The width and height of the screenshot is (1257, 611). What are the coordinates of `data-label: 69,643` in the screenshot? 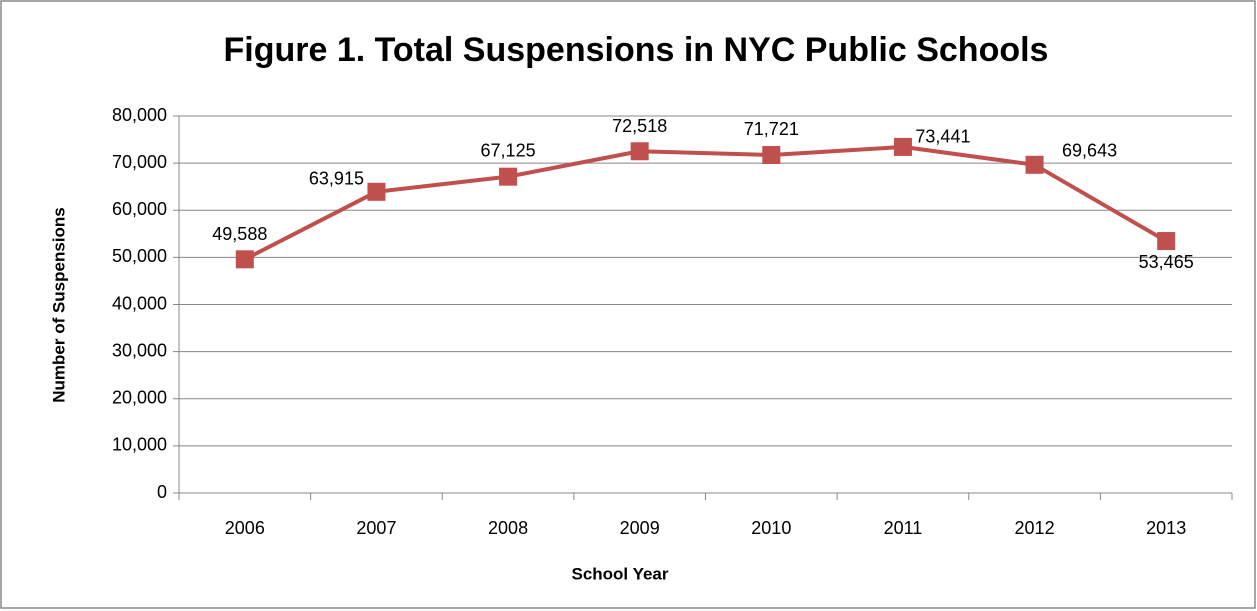 It's located at (1089, 151).